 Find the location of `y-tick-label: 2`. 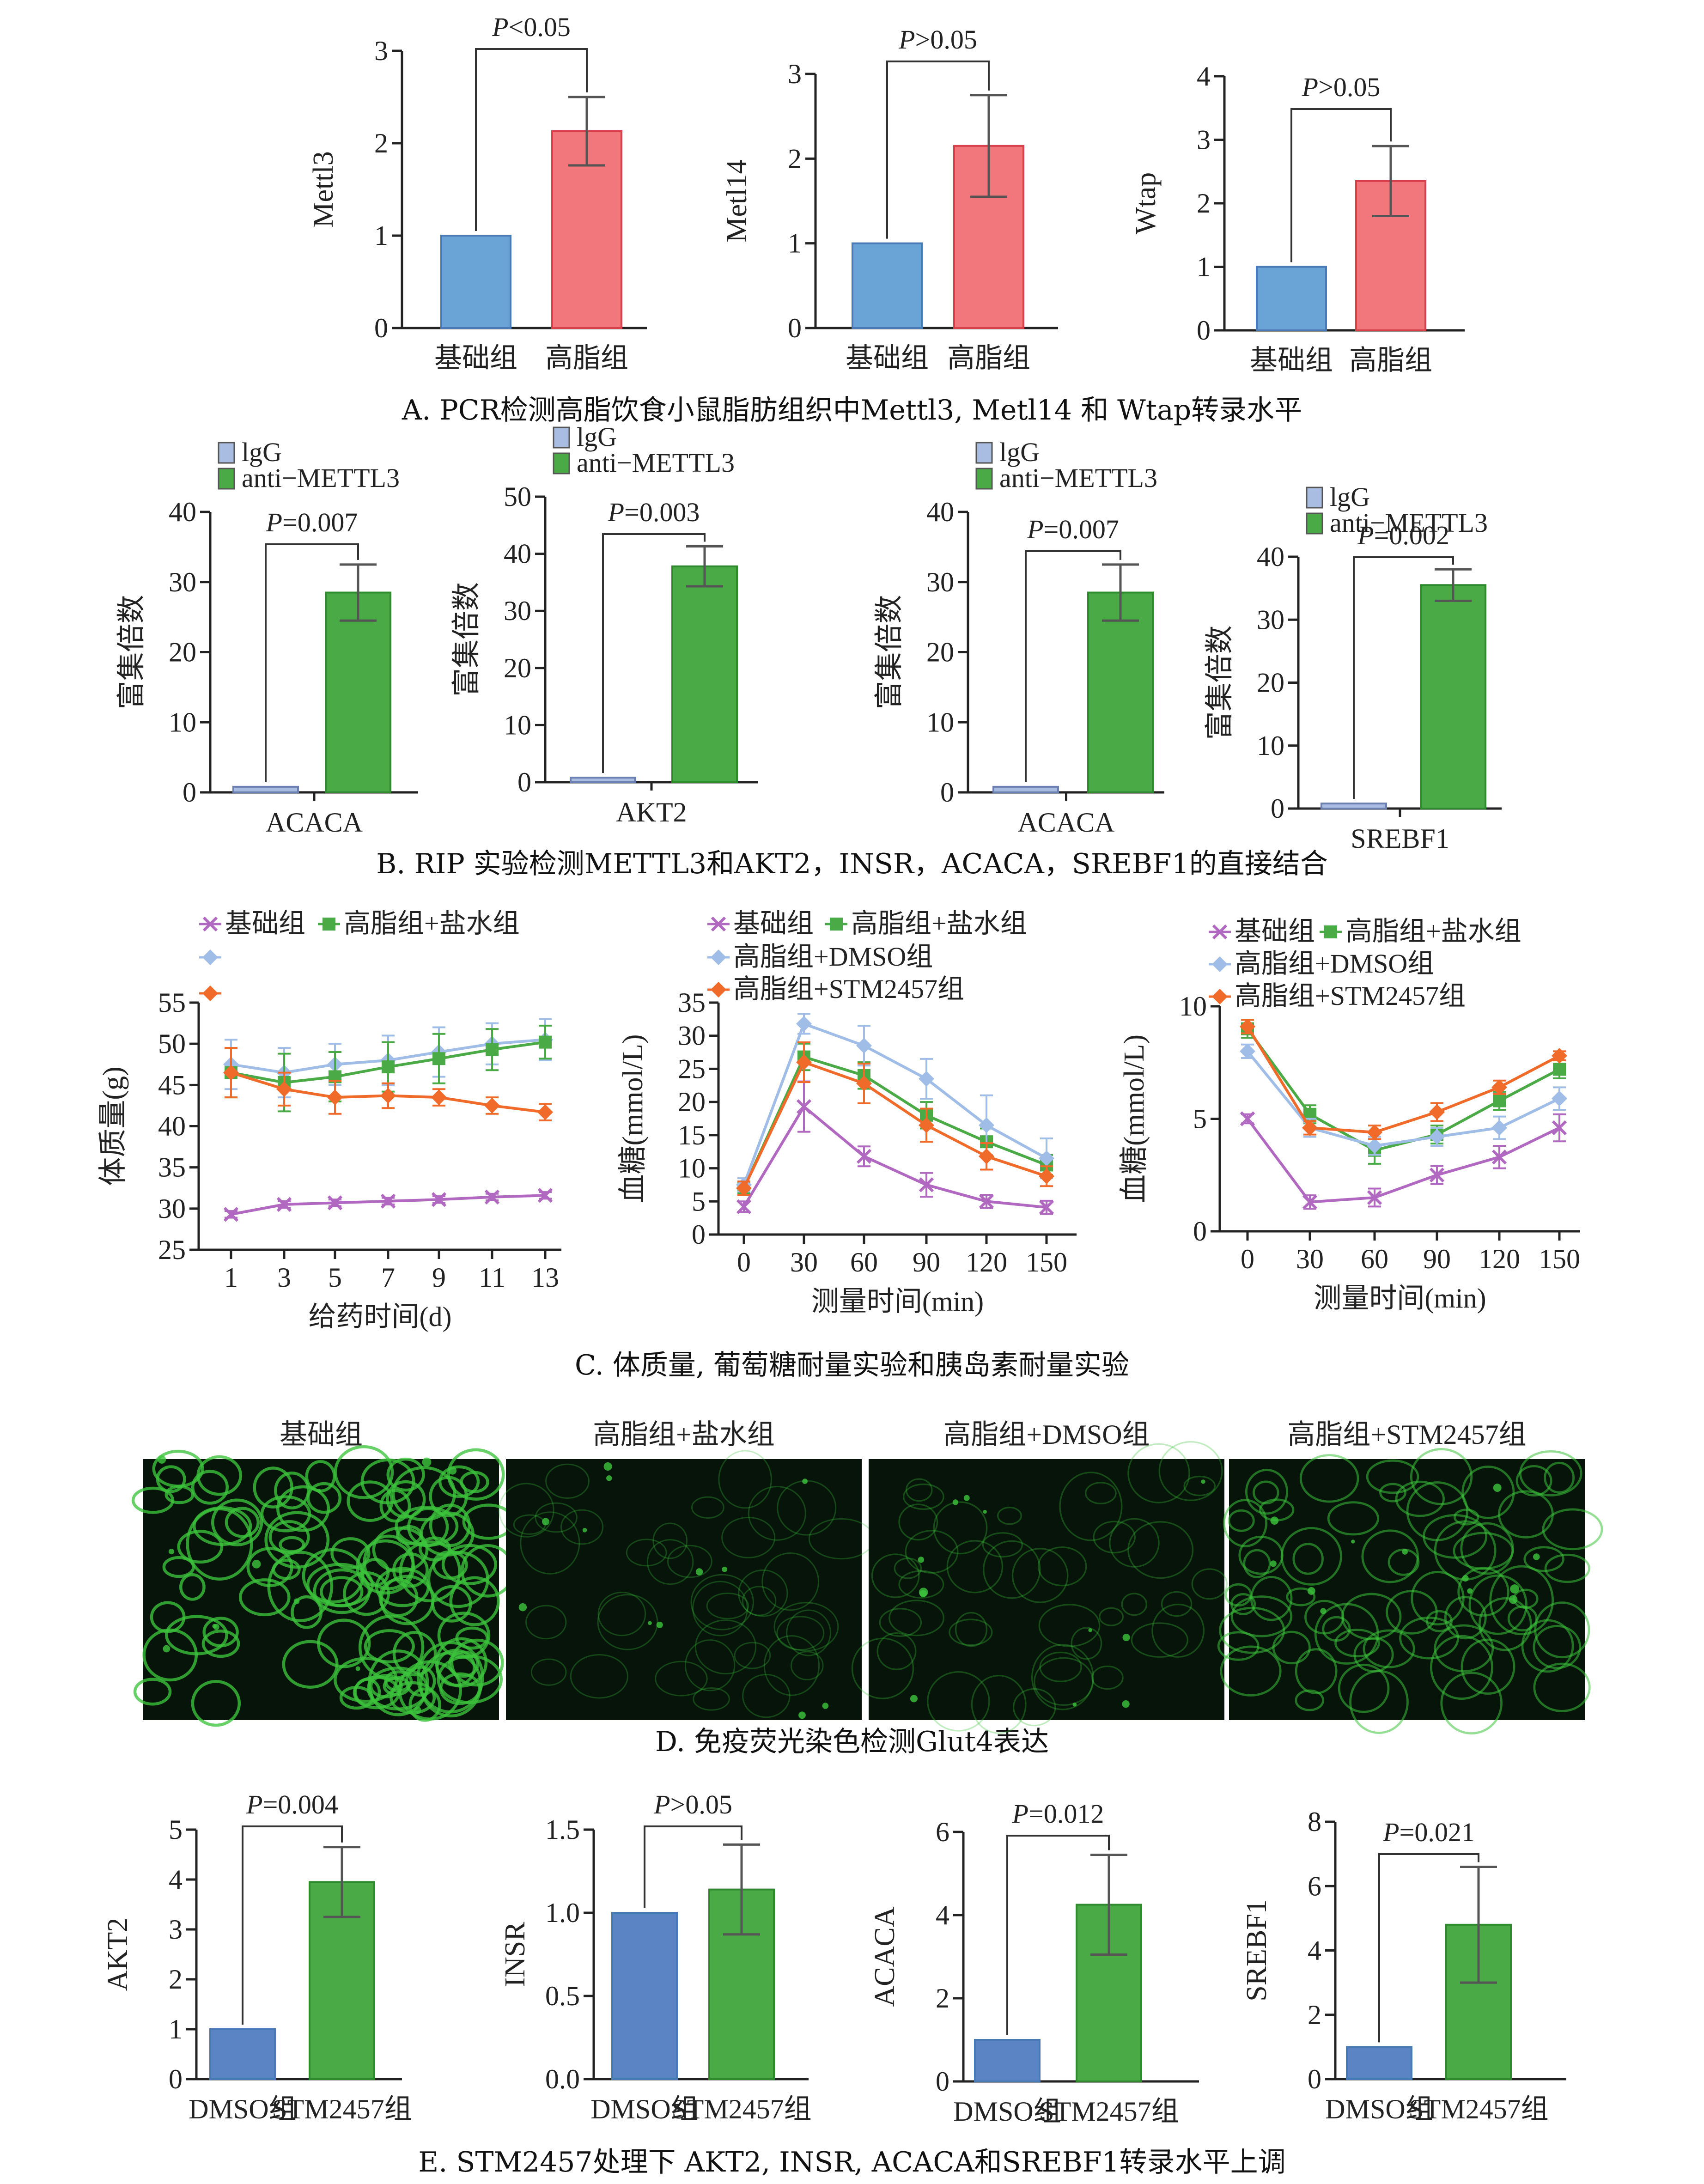

y-tick-label: 2 is located at coordinates (1204, 203).